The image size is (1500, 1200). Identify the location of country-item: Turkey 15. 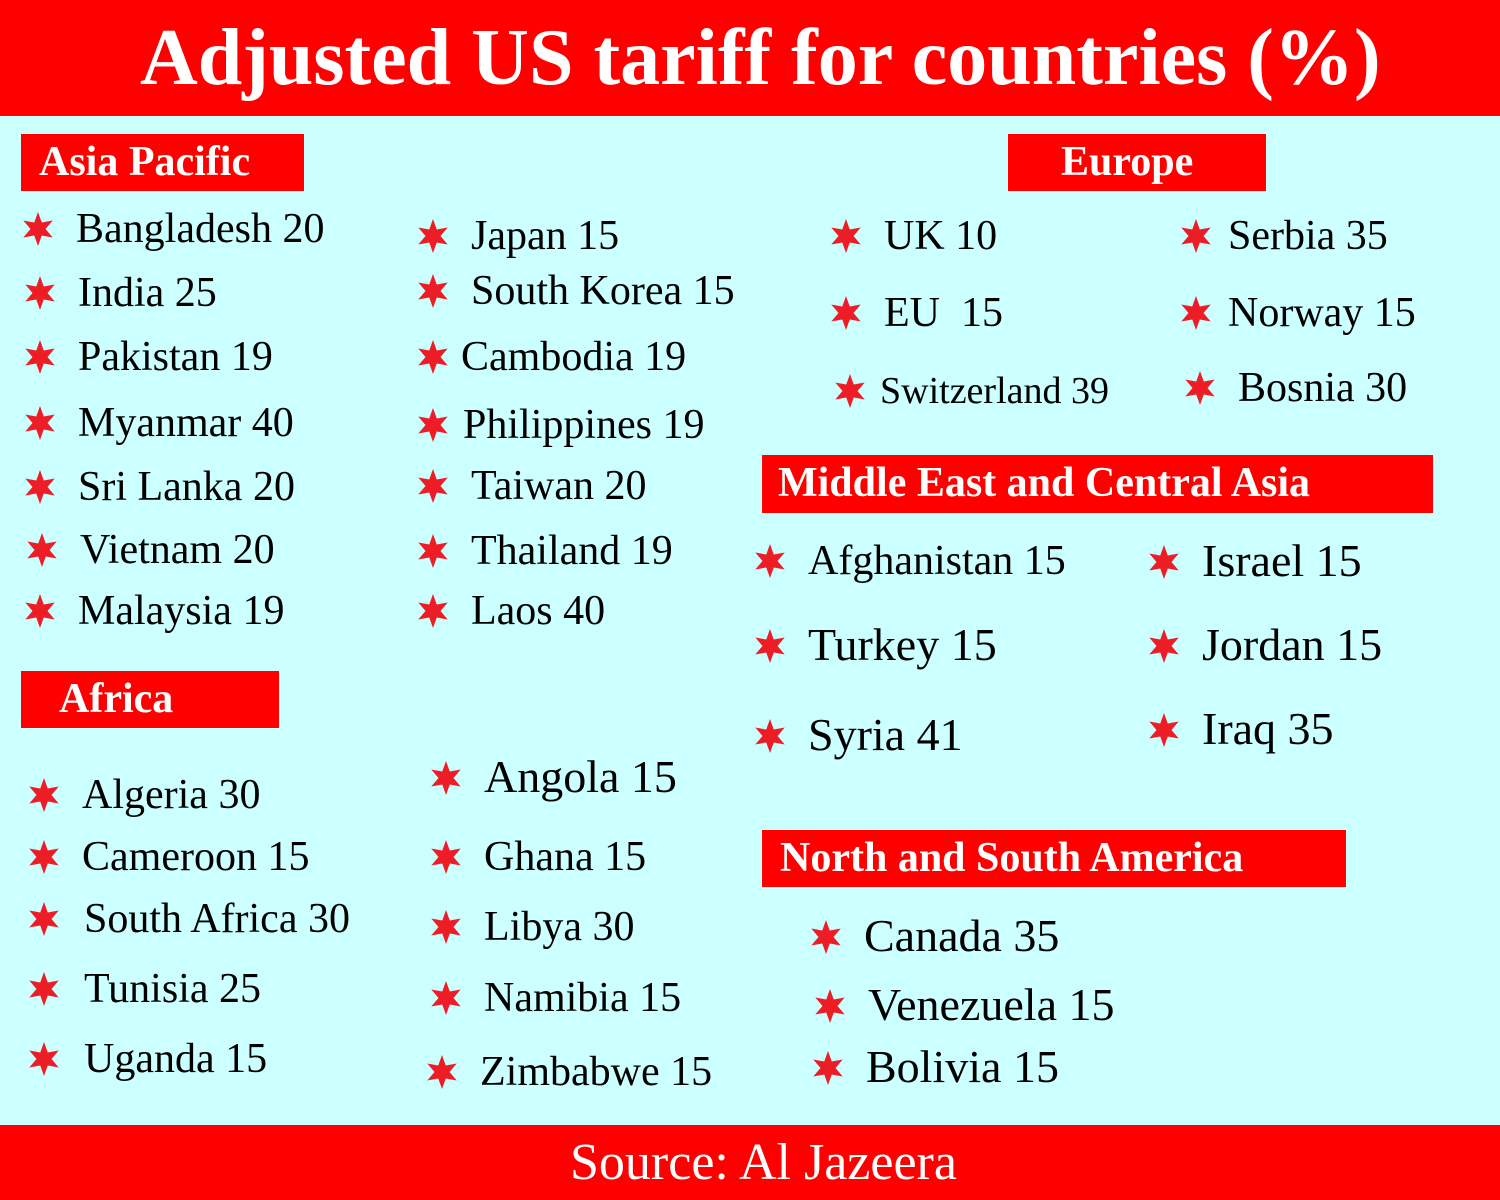
(874, 645).